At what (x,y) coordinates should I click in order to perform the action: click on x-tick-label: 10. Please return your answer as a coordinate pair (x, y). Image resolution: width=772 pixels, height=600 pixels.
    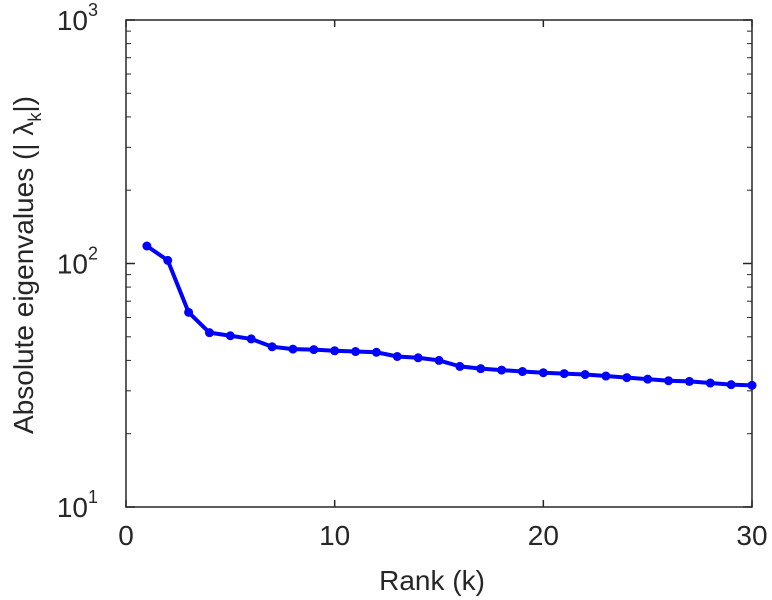
    Looking at the image, I should click on (334, 535).